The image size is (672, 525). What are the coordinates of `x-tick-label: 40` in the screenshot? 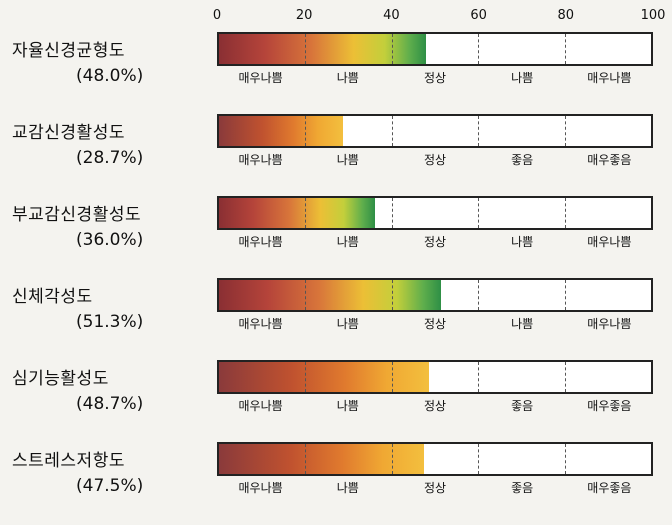 It's located at (391, 15).